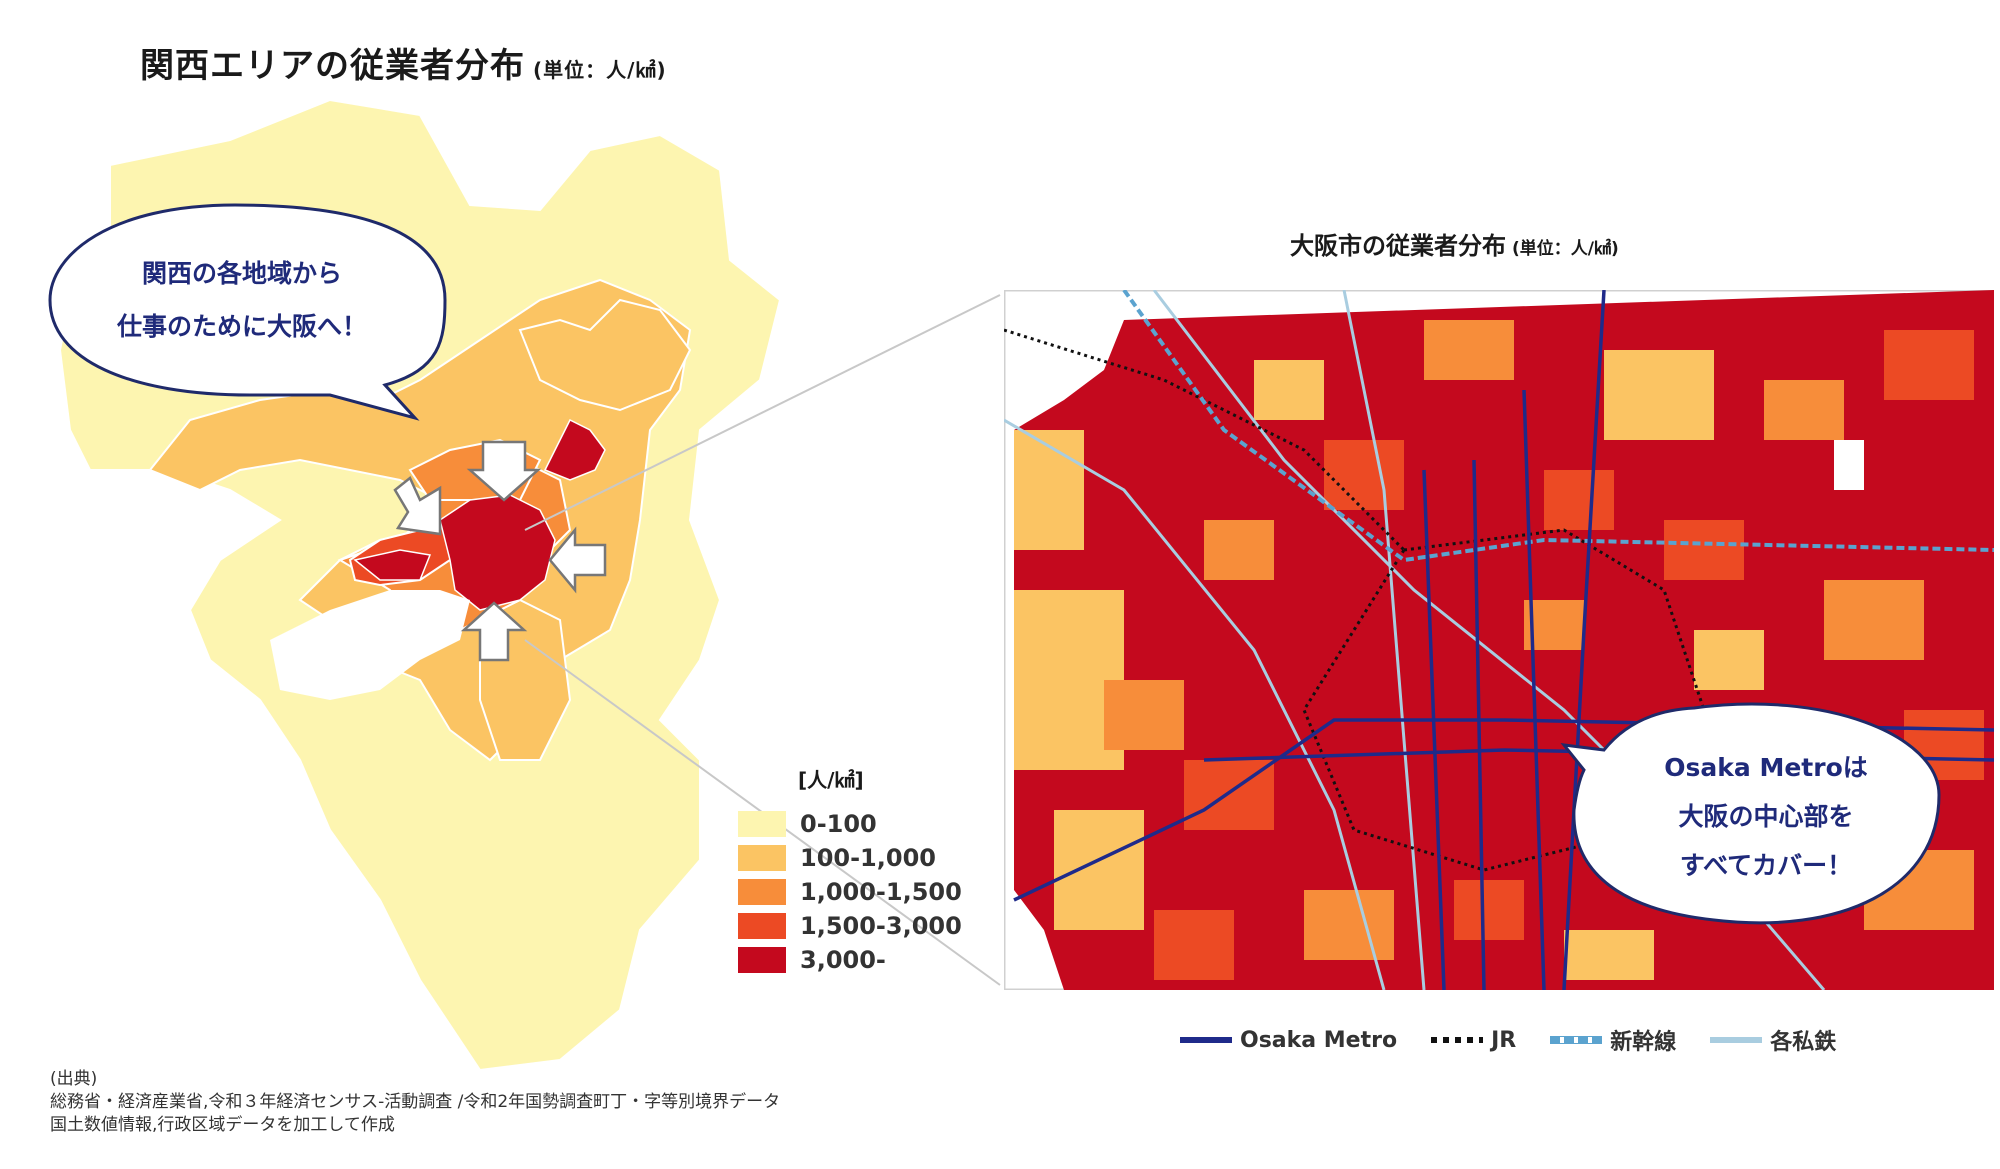 The image size is (2000, 1169). Describe the element at coordinates (881, 926) in the screenshot. I see `legend-label: 1,500-3,000` at that location.